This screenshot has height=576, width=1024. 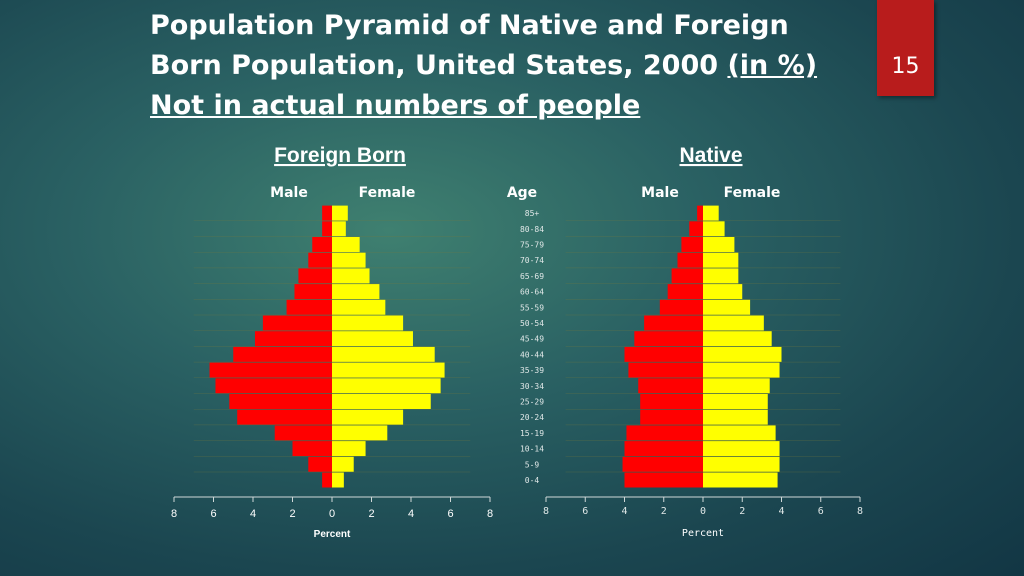 What do you see at coordinates (532, 433) in the screenshot?
I see `age-tick-label-3: 15-19` at bounding box center [532, 433].